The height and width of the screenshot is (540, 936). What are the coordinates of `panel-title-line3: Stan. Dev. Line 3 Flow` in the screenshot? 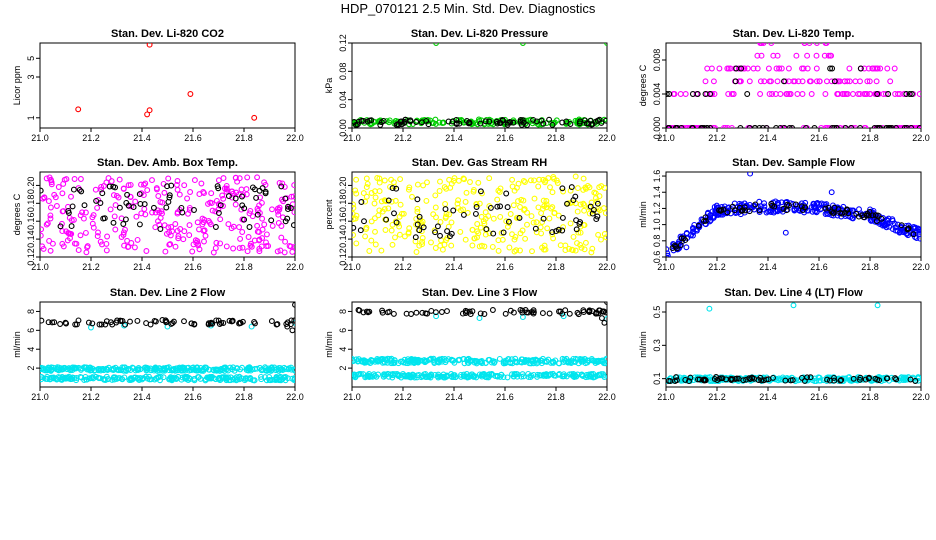 It's located at (480, 293).